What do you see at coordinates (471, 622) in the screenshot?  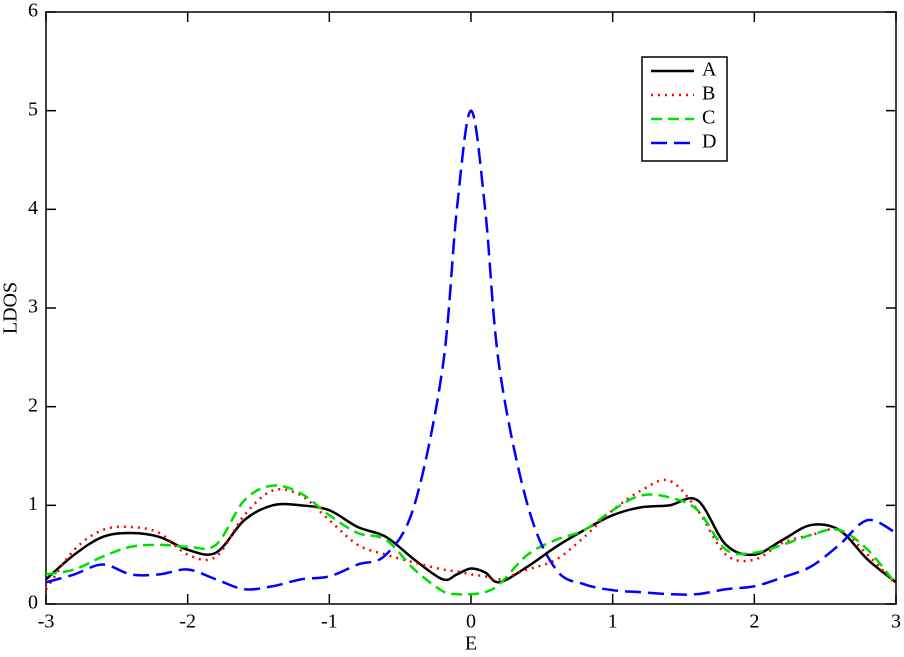 I see `x-tick-label: 0` at bounding box center [471, 622].